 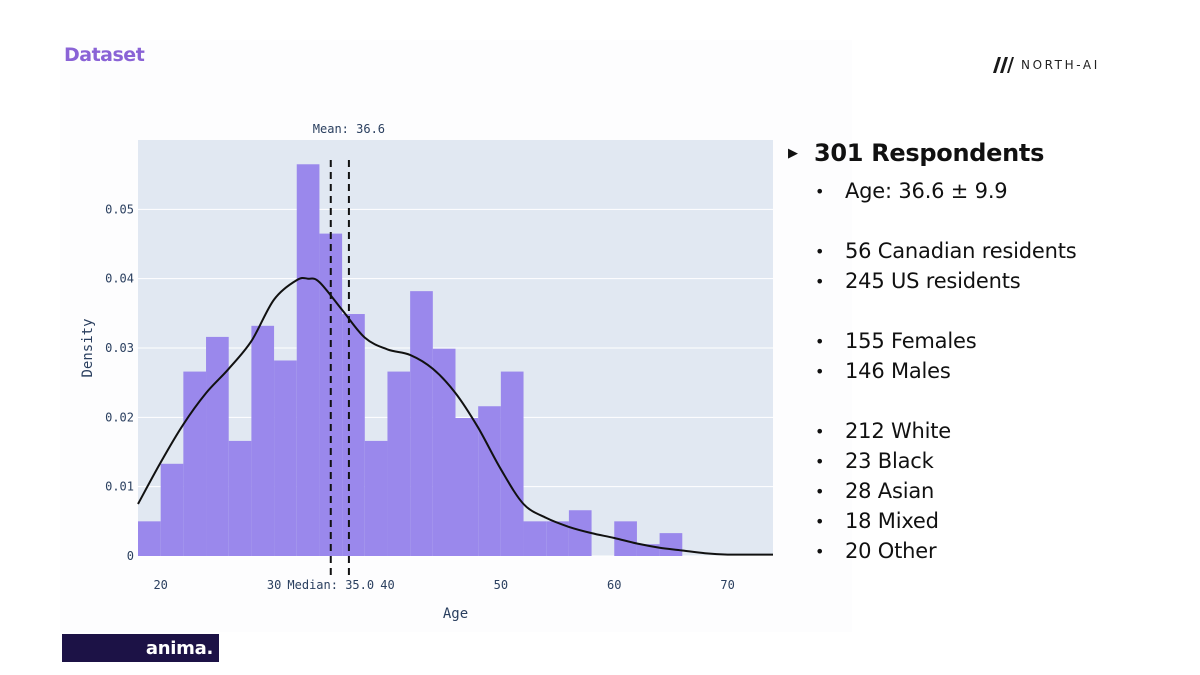 What do you see at coordinates (160, 585) in the screenshot?
I see `x-tick-label: 20` at bounding box center [160, 585].